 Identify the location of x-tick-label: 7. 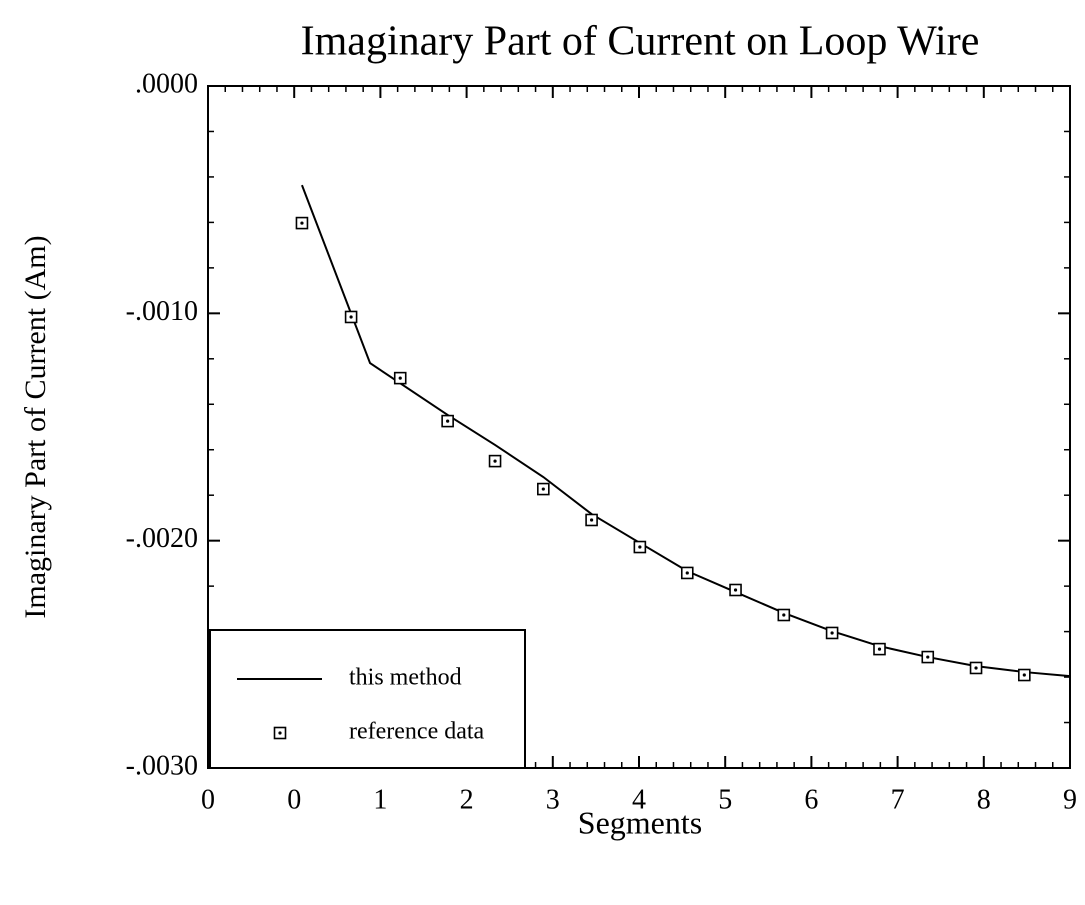
(898, 799).